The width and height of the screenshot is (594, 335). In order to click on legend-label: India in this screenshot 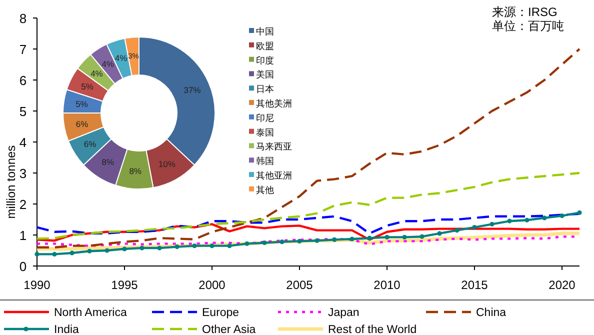, I will do `click(67, 329)`.